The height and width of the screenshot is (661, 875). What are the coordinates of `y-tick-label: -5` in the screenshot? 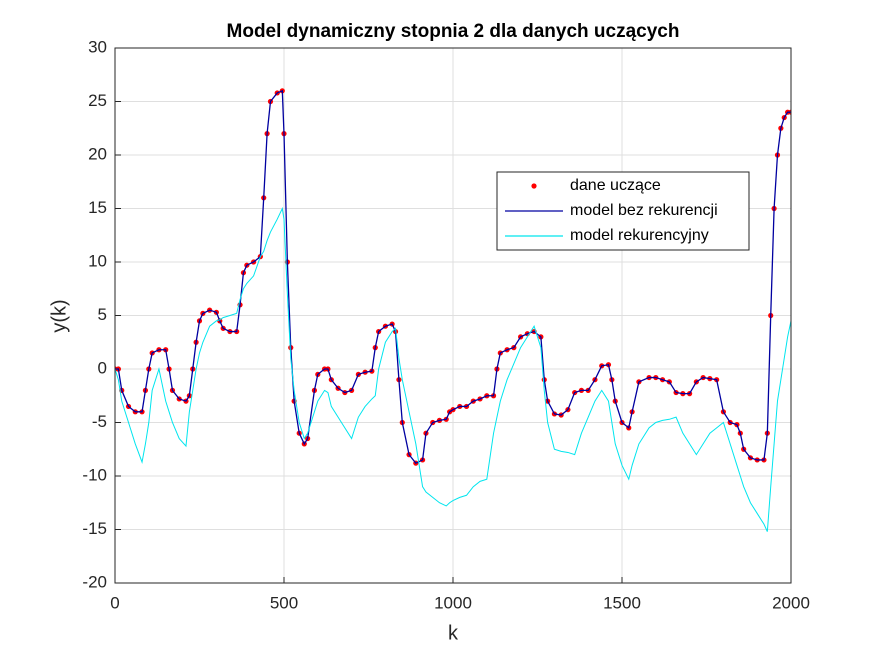 It's located at (99, 421).